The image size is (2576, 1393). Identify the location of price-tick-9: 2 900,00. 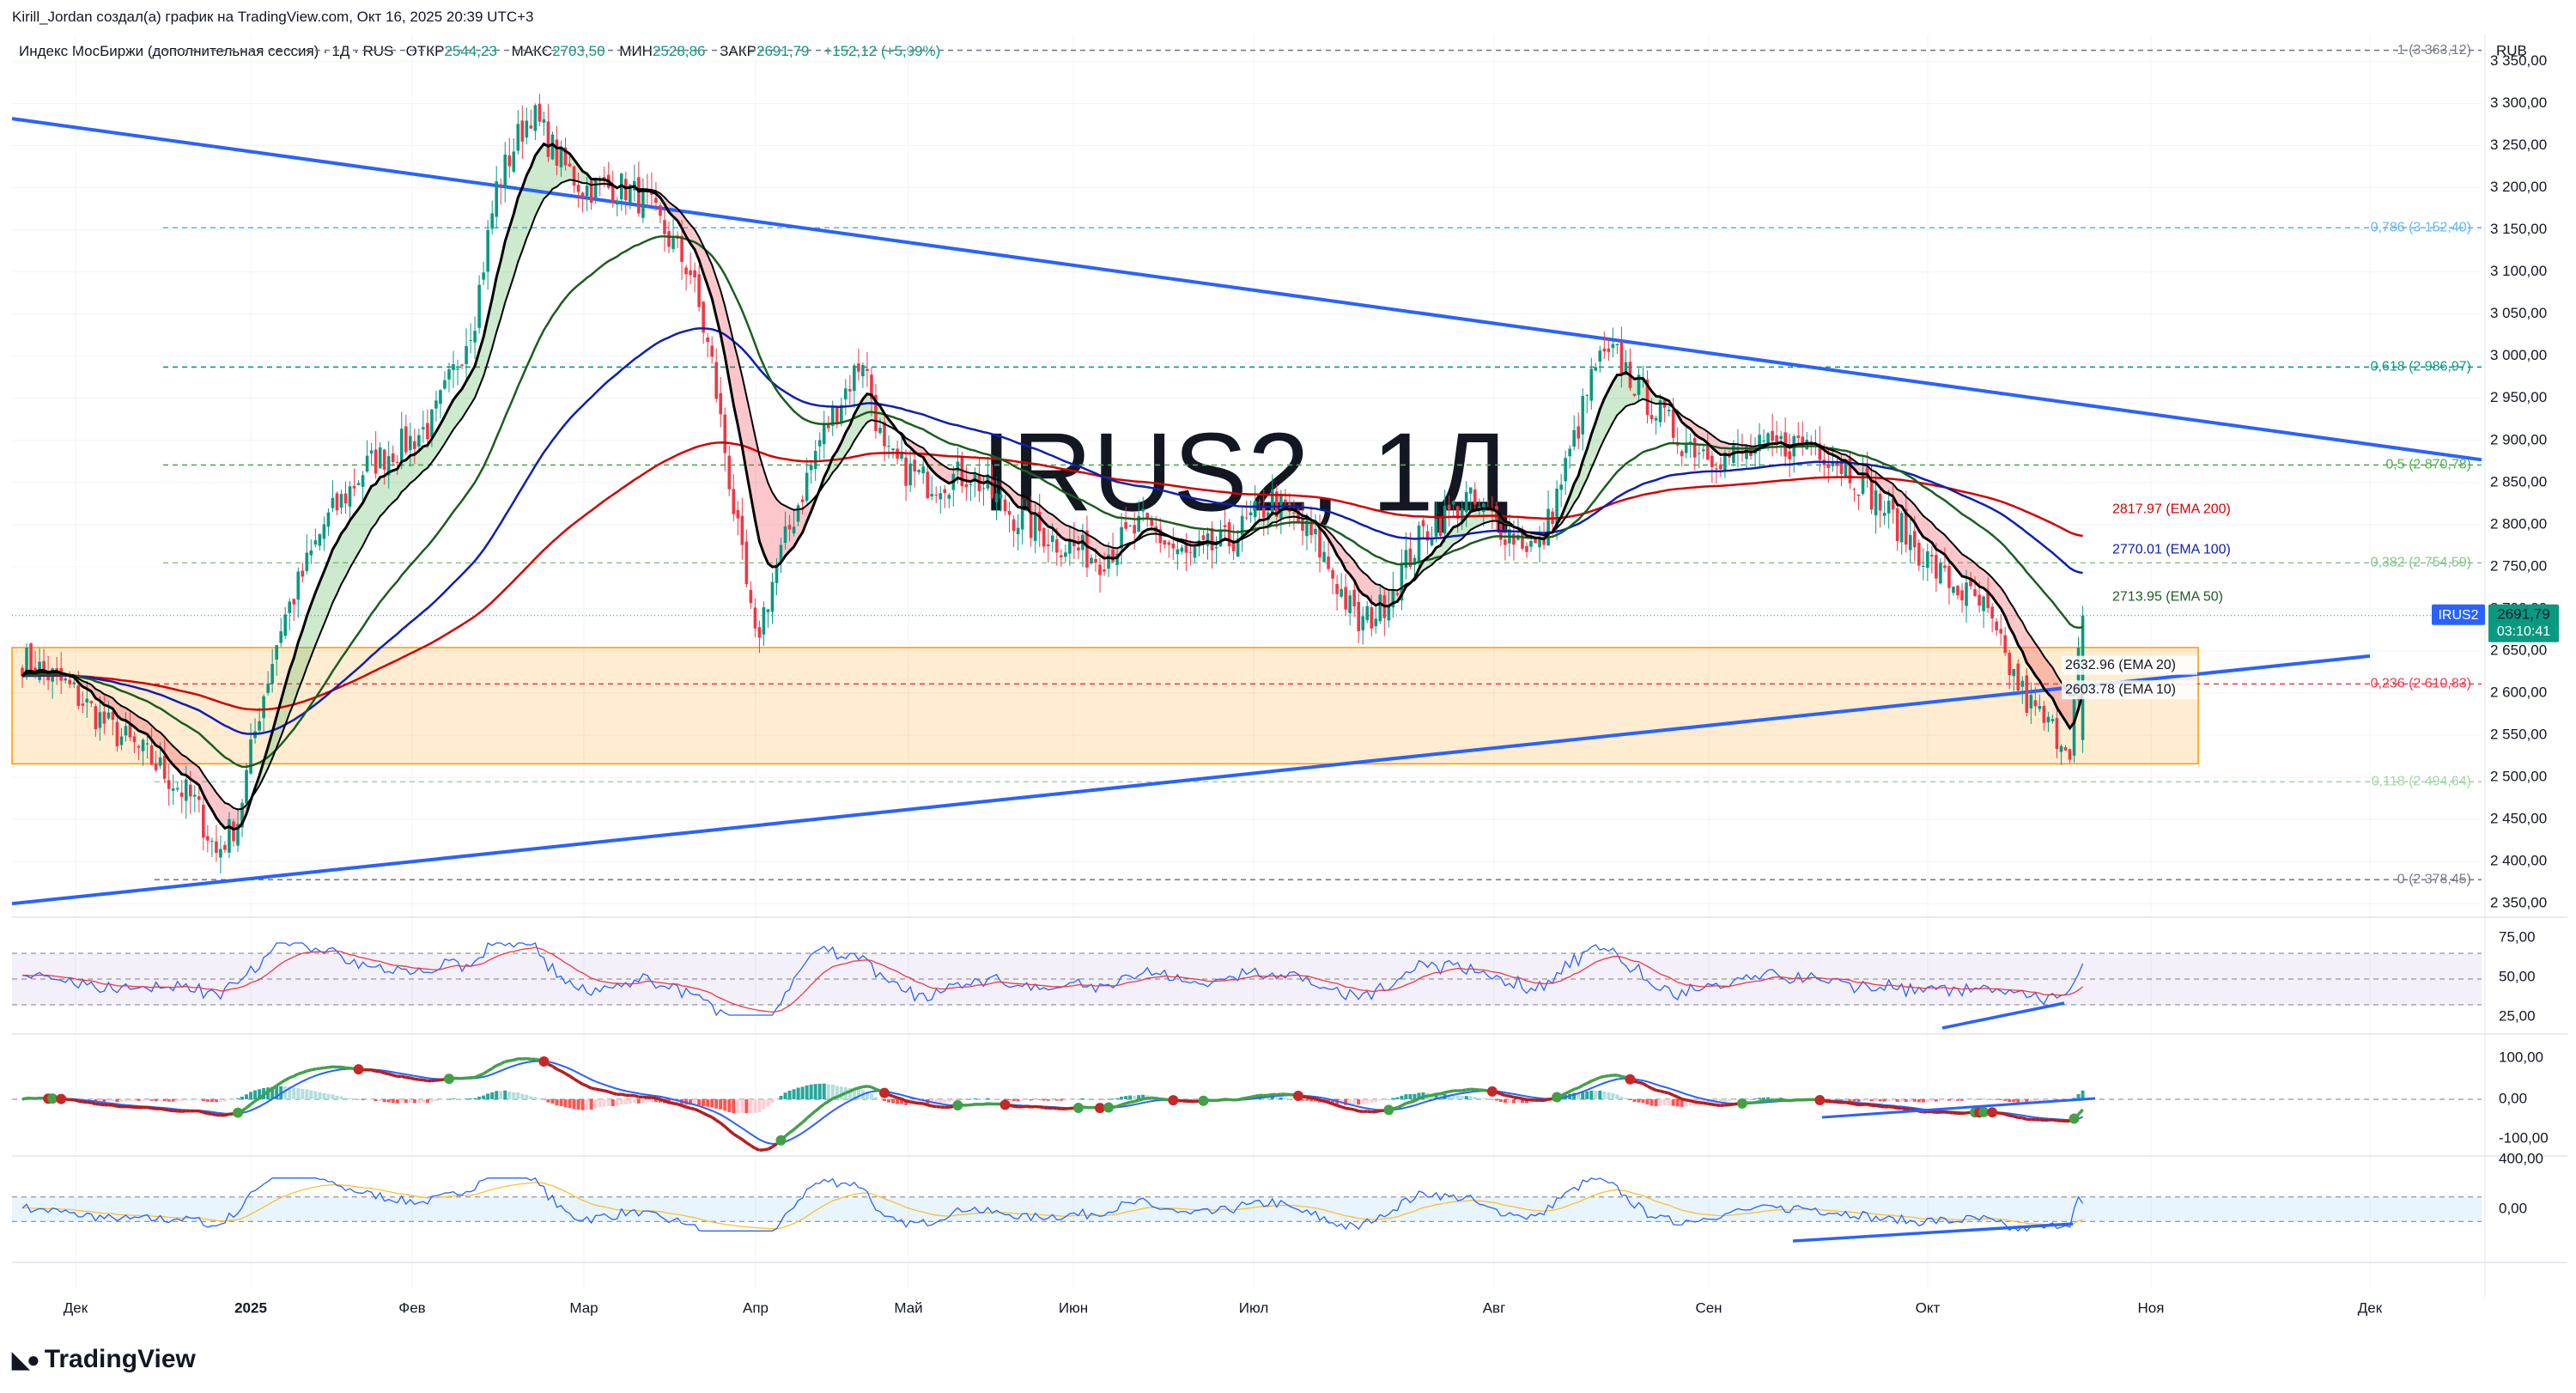
(2518, 439).